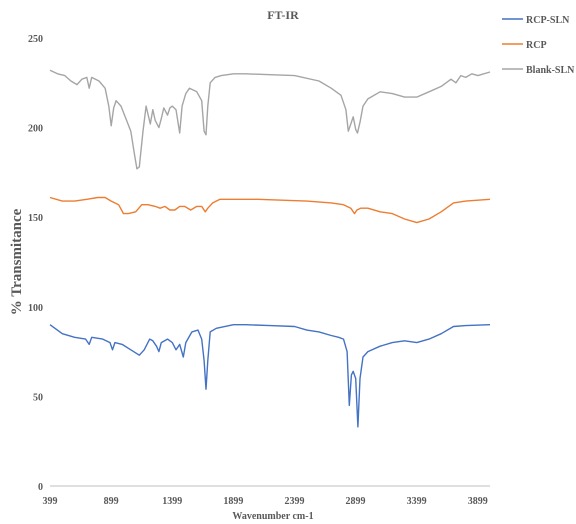 The width and height of the screenshot is (576, 524). I want to click on legend-label: RCP-SLN, so click(548, 20).